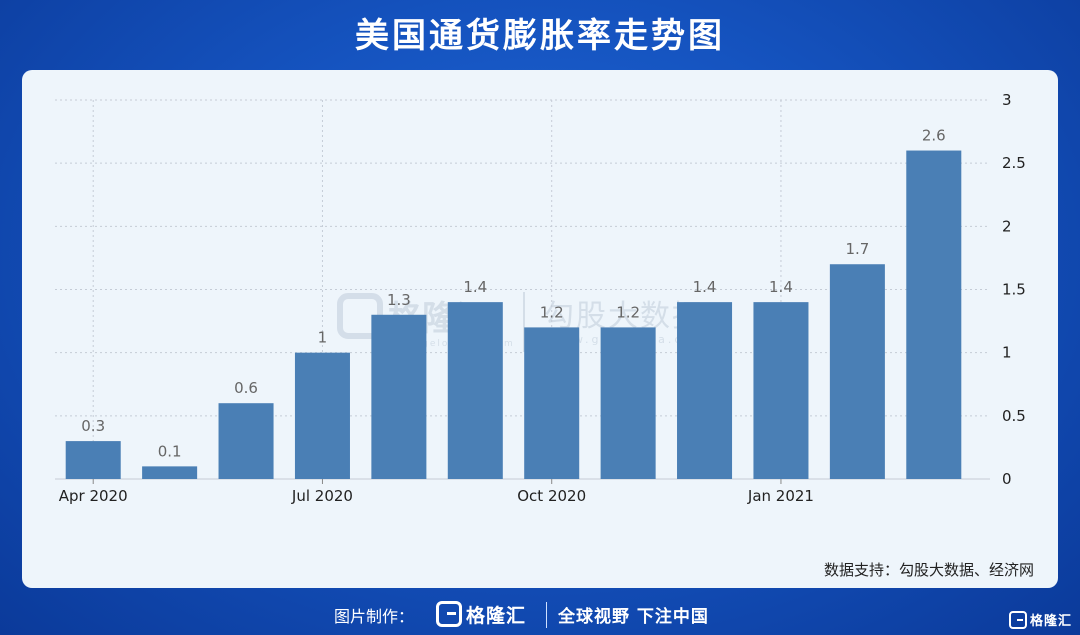  I want to click on corner-logo-icon, so click(1017, 619).